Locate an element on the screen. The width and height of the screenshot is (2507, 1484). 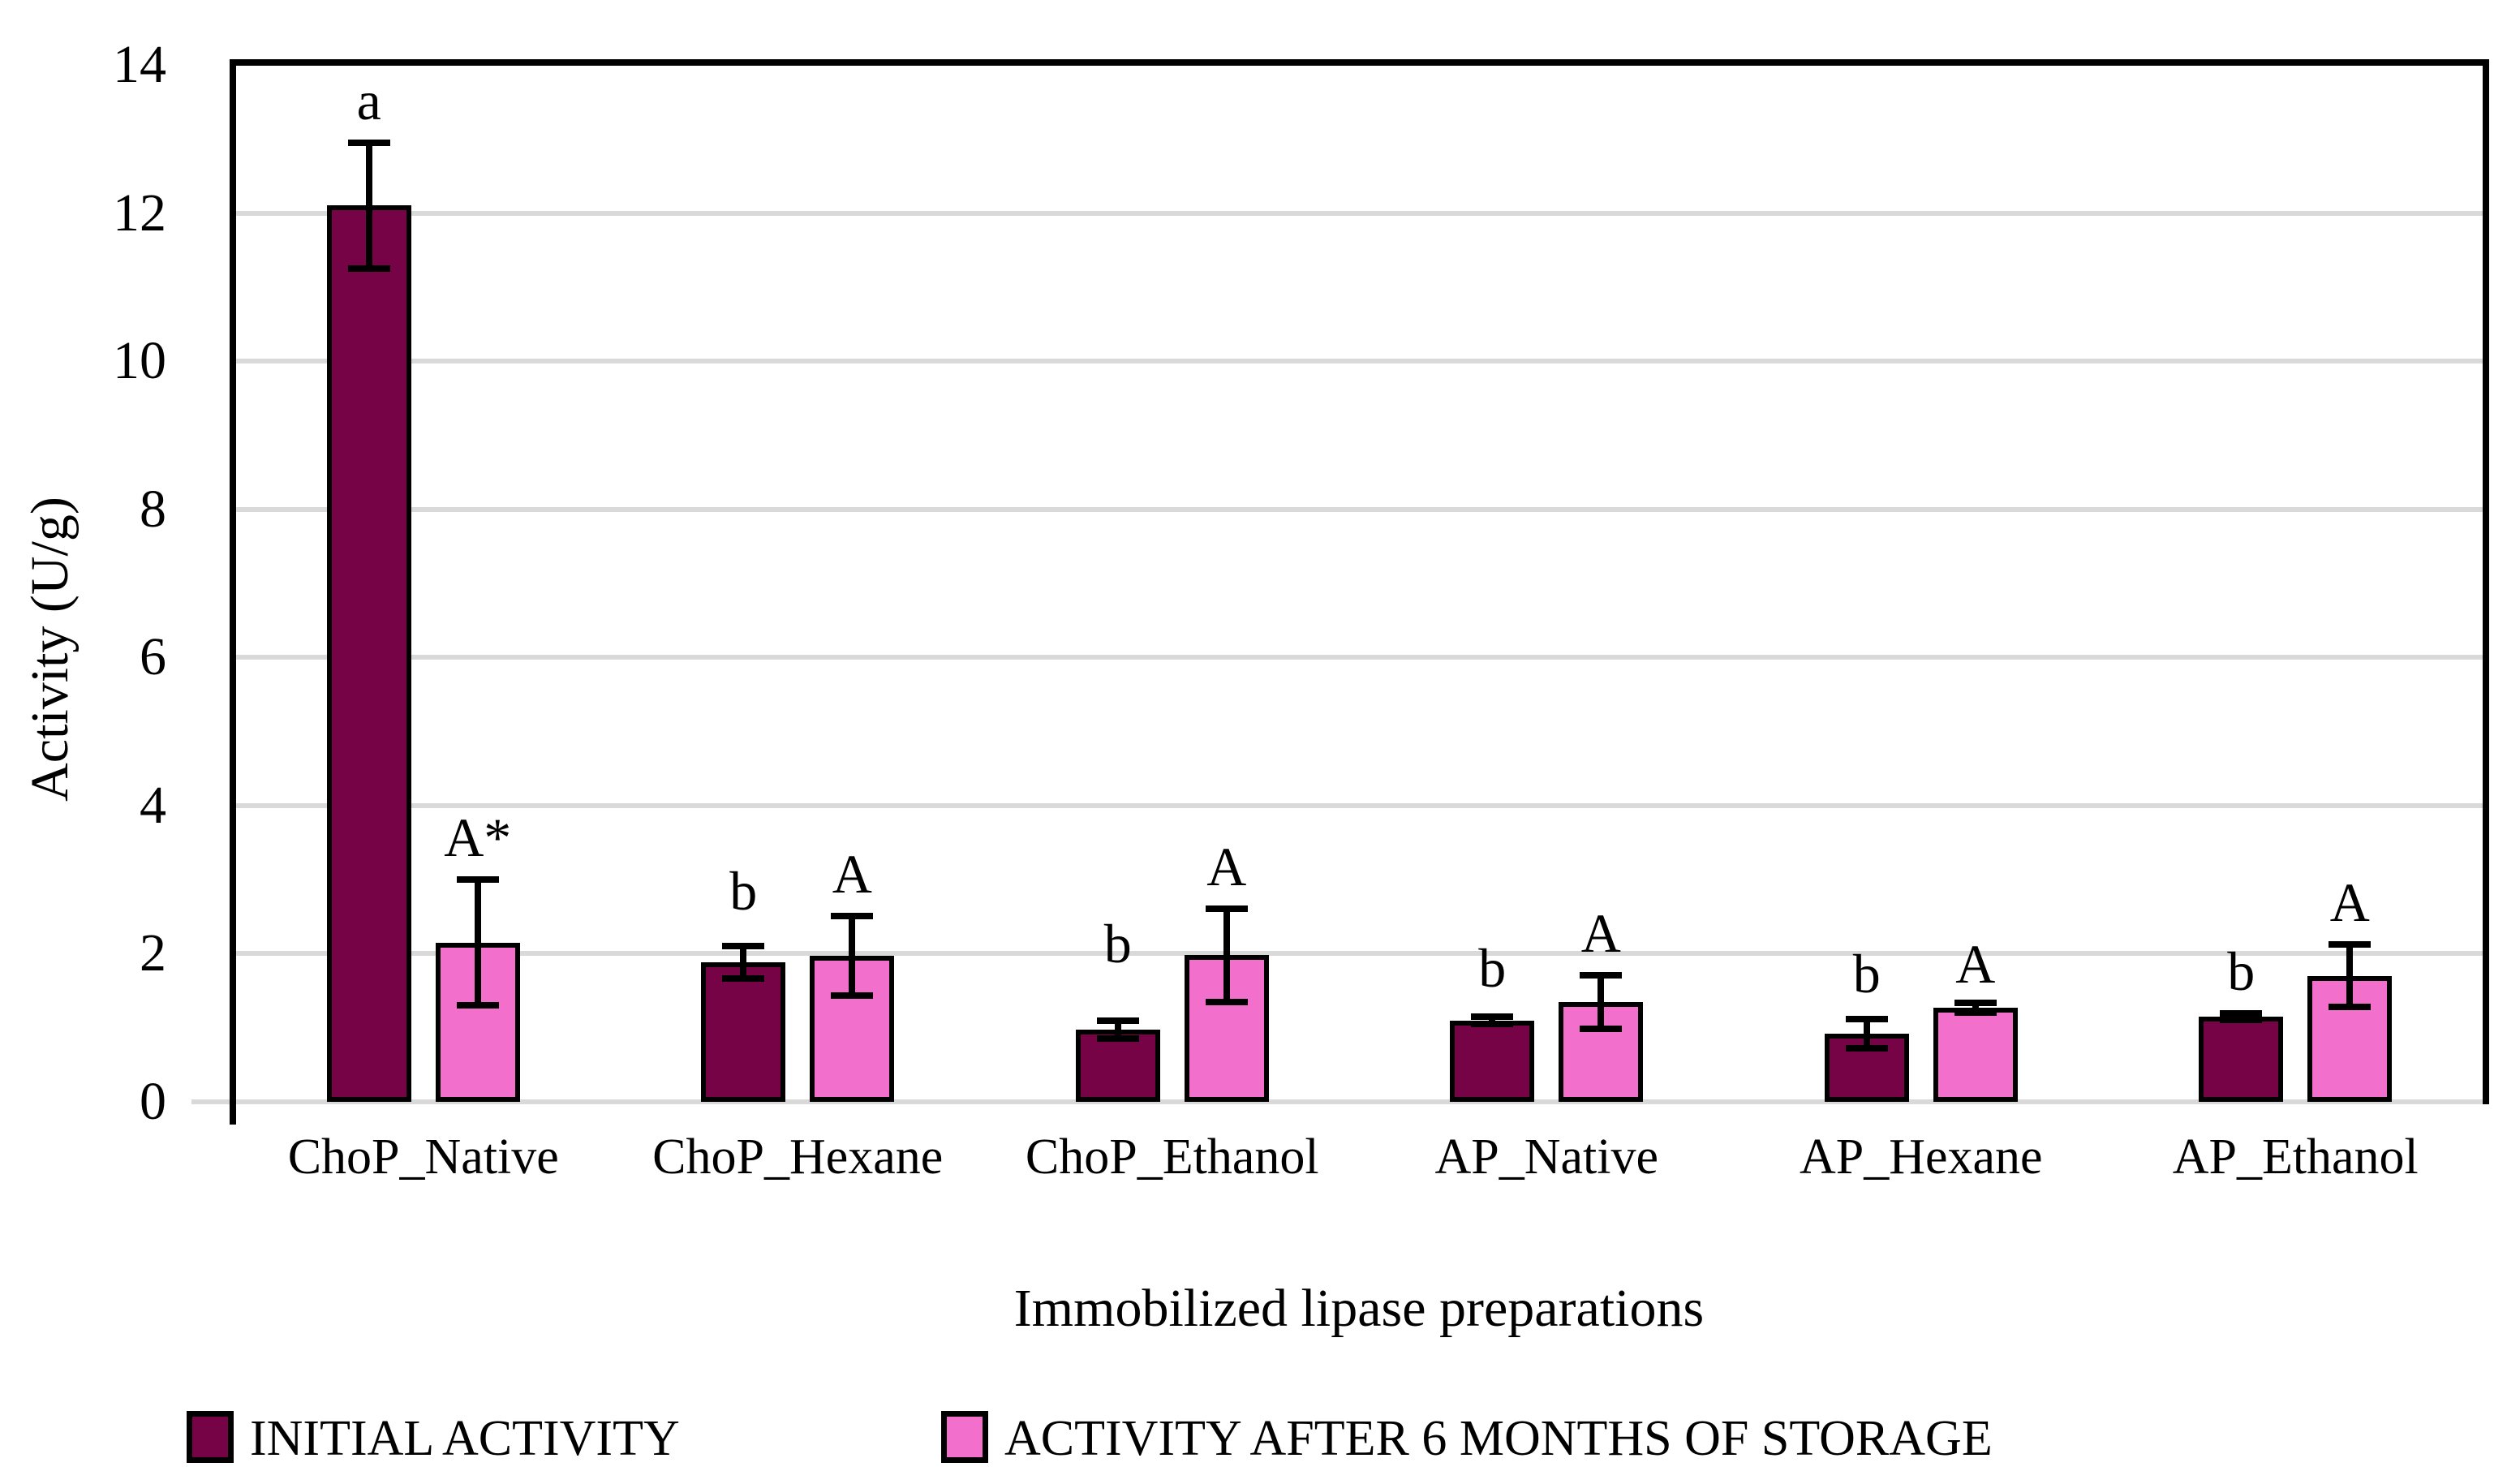
legend-swatch-initial-activity is located at coordinates (211, 1437).